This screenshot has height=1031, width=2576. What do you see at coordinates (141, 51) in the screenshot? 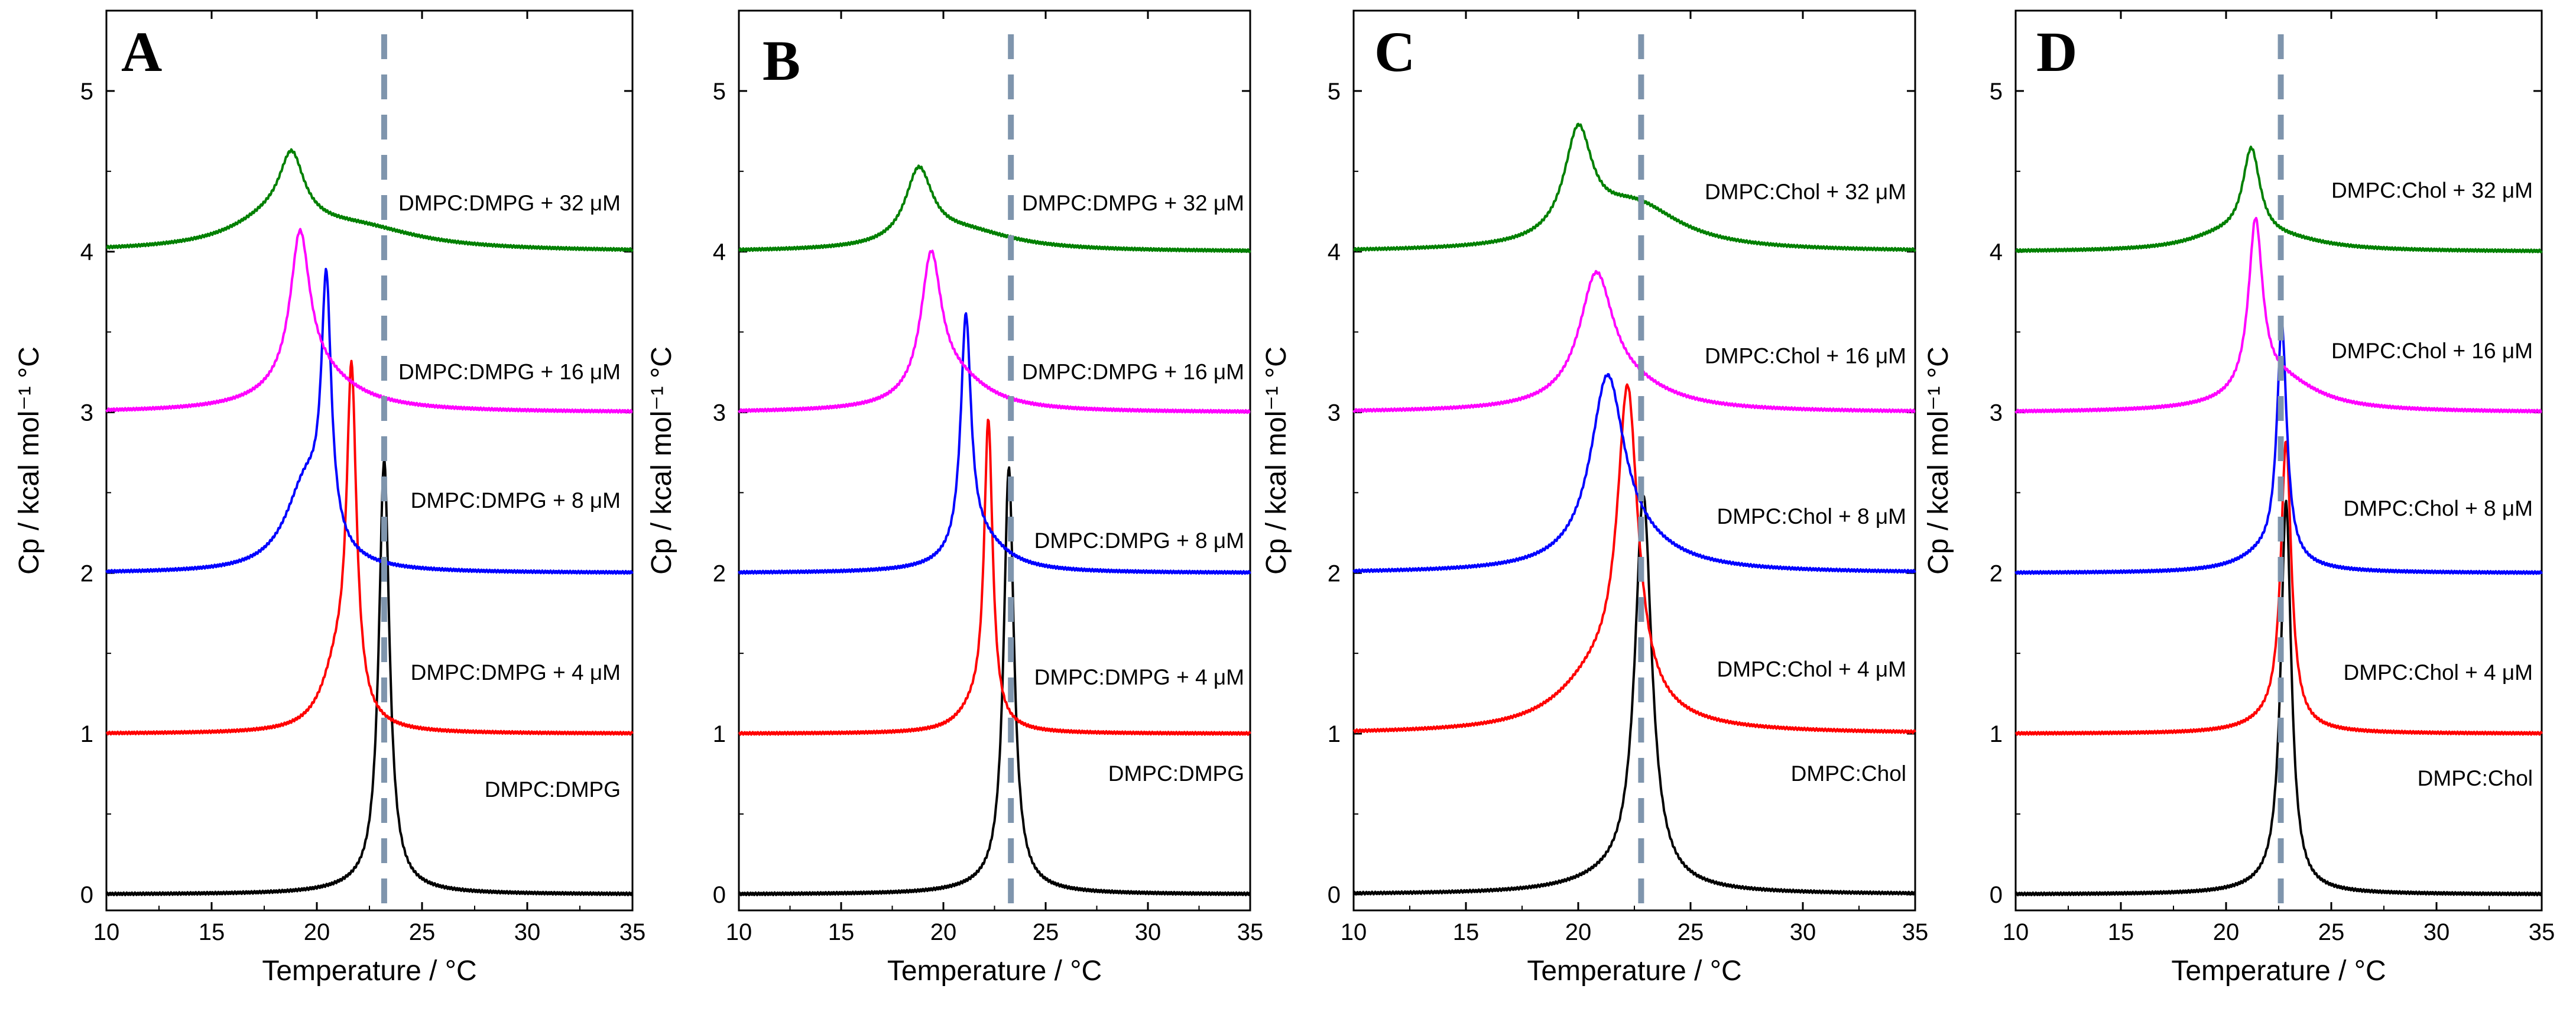
I see `panel-letter: A` at bounding box center [141, 51].